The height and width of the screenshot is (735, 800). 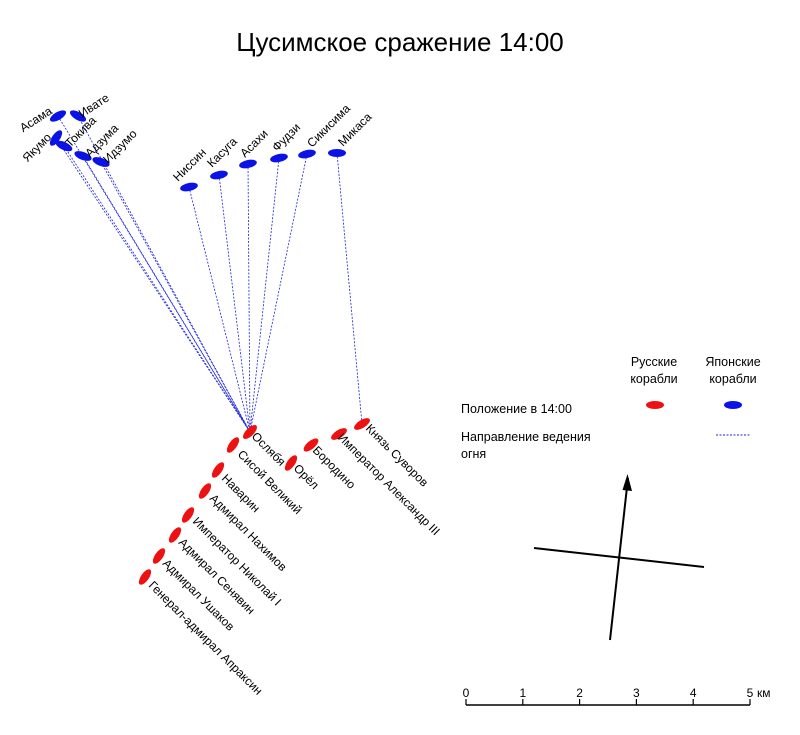 What do you see at coordinates (764, 693) in the screenshot?
I see `scale-unit-label: км` at bounding box center [764, 693].